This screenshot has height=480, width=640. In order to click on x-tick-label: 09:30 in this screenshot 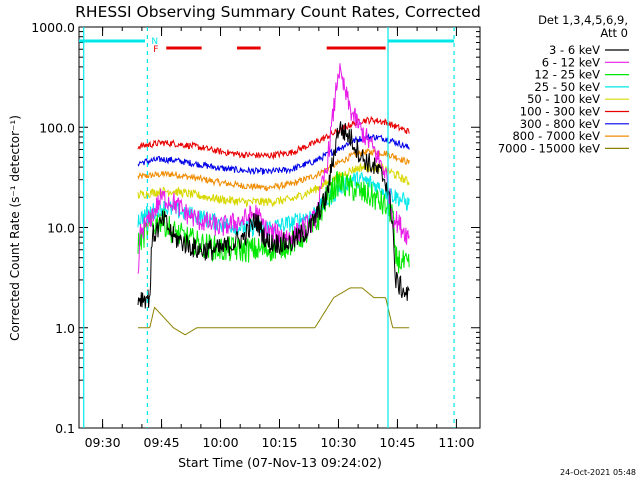, I will do `click(103, 442)`.